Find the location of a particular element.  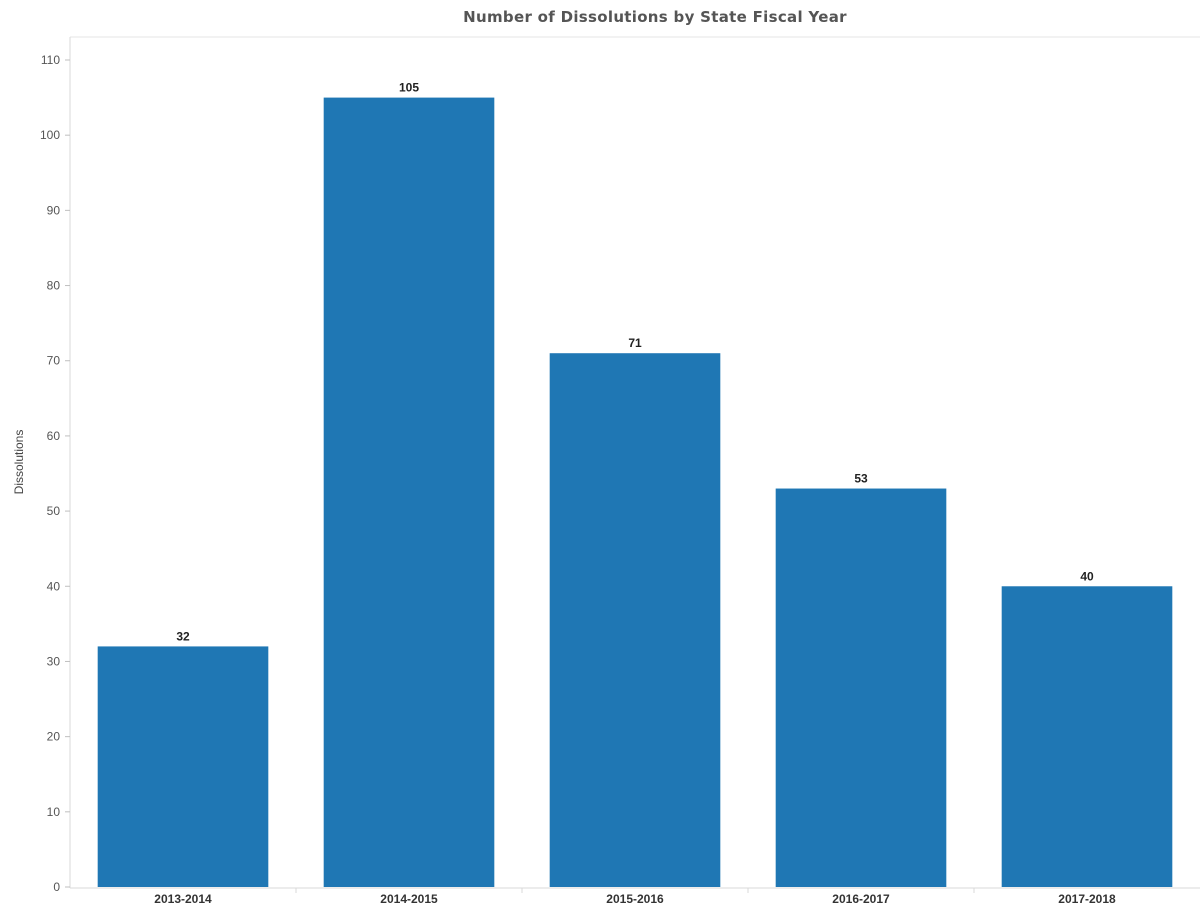

y-tick-label: 110 is located at coordinates (50, 60).